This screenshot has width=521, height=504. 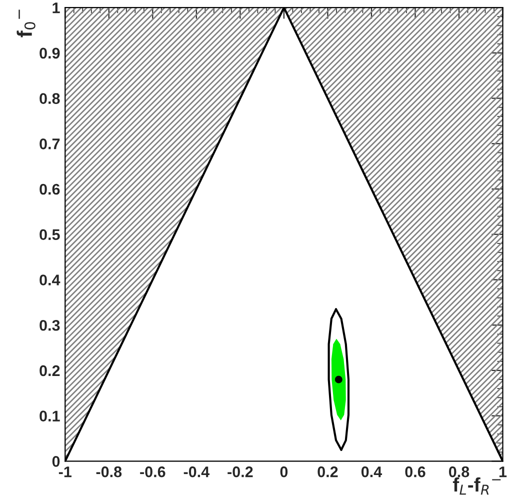 What do you see at coordinates (50, 234) in the screenshot?
I see `y-tick-label: 0.5` at bounding box center [50, 234].